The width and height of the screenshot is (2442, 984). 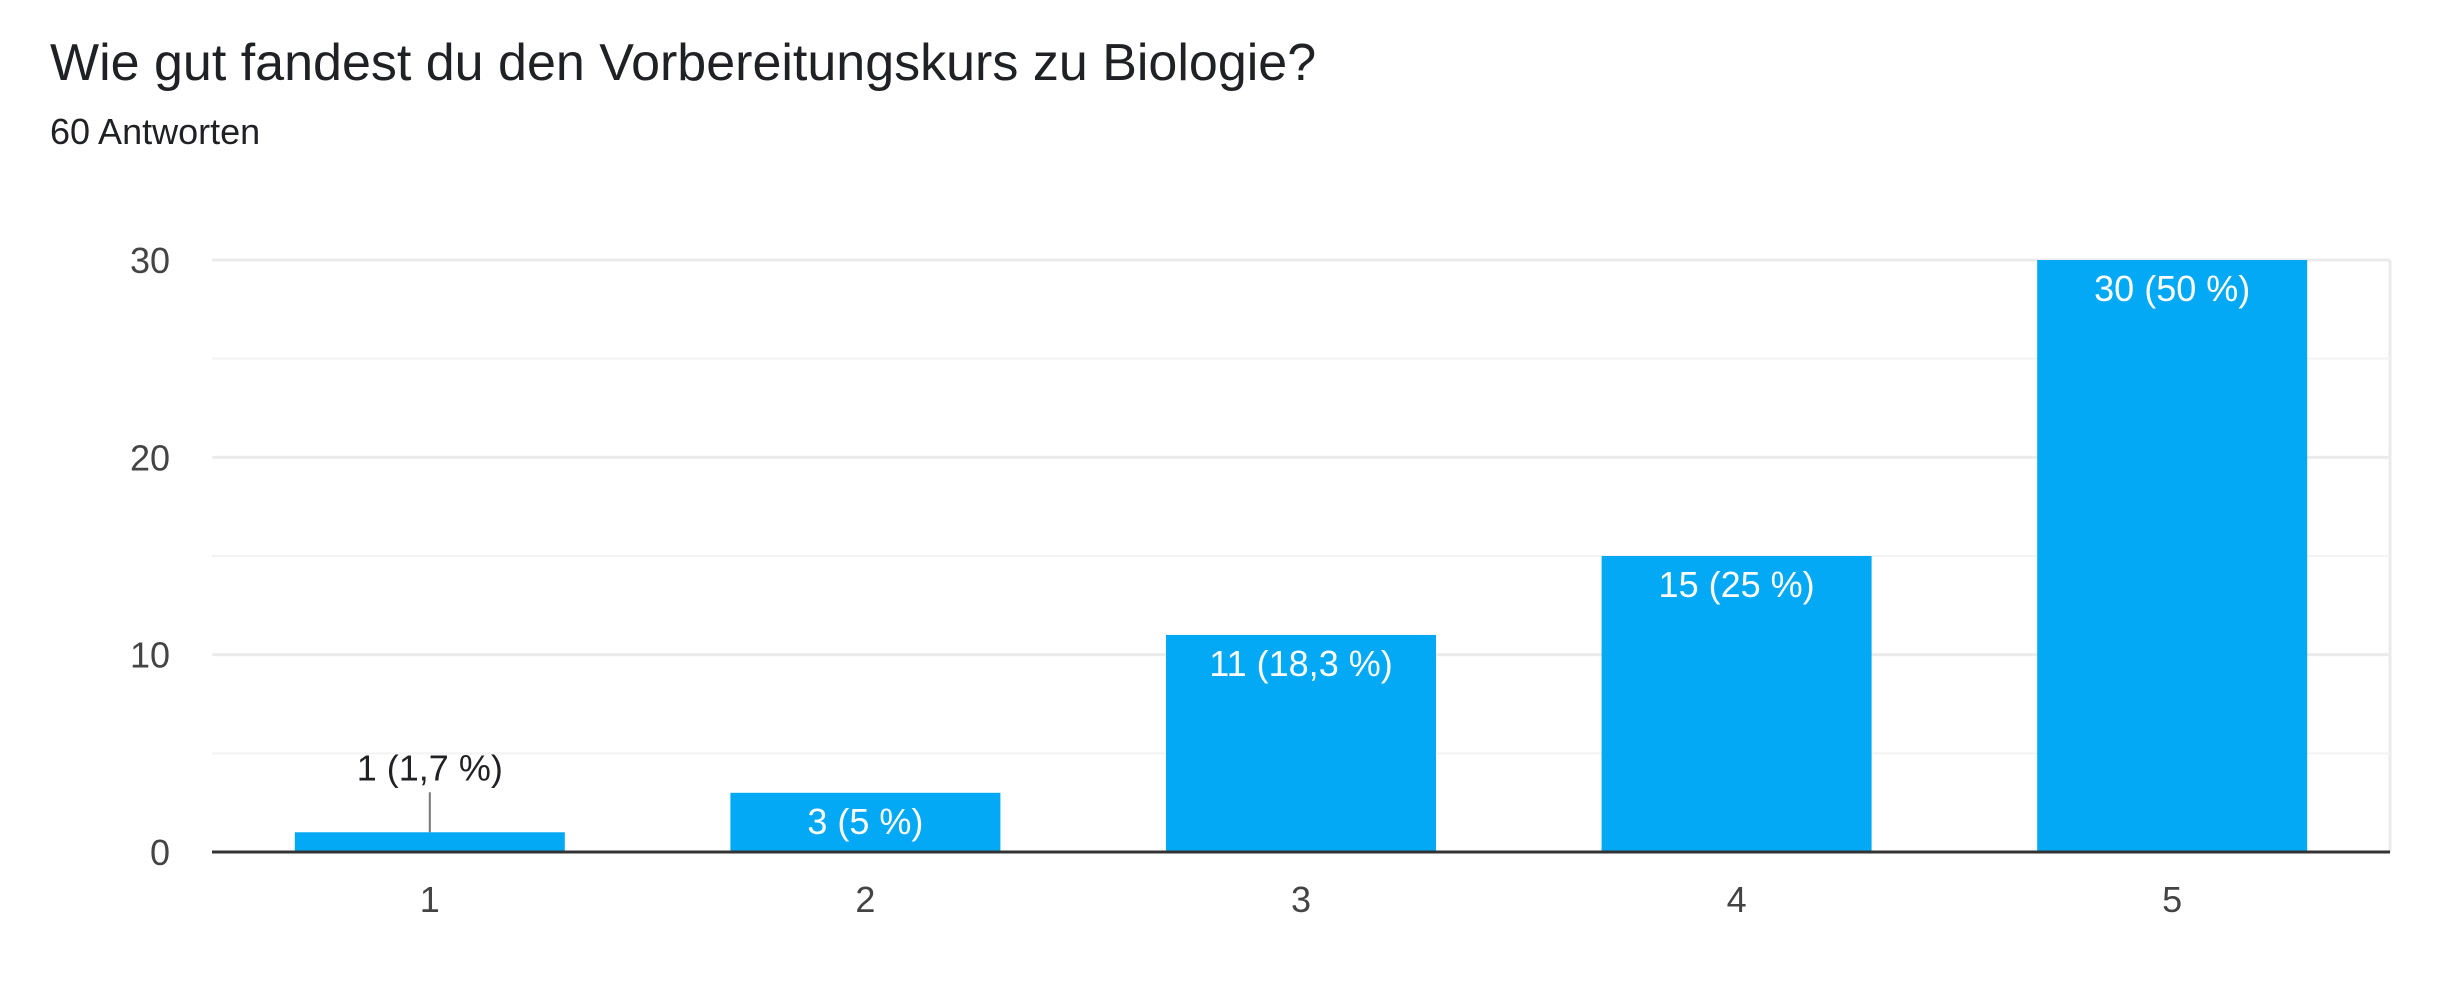 I want to click on data-label: 3 (5 %), so click(x=865, y=821).